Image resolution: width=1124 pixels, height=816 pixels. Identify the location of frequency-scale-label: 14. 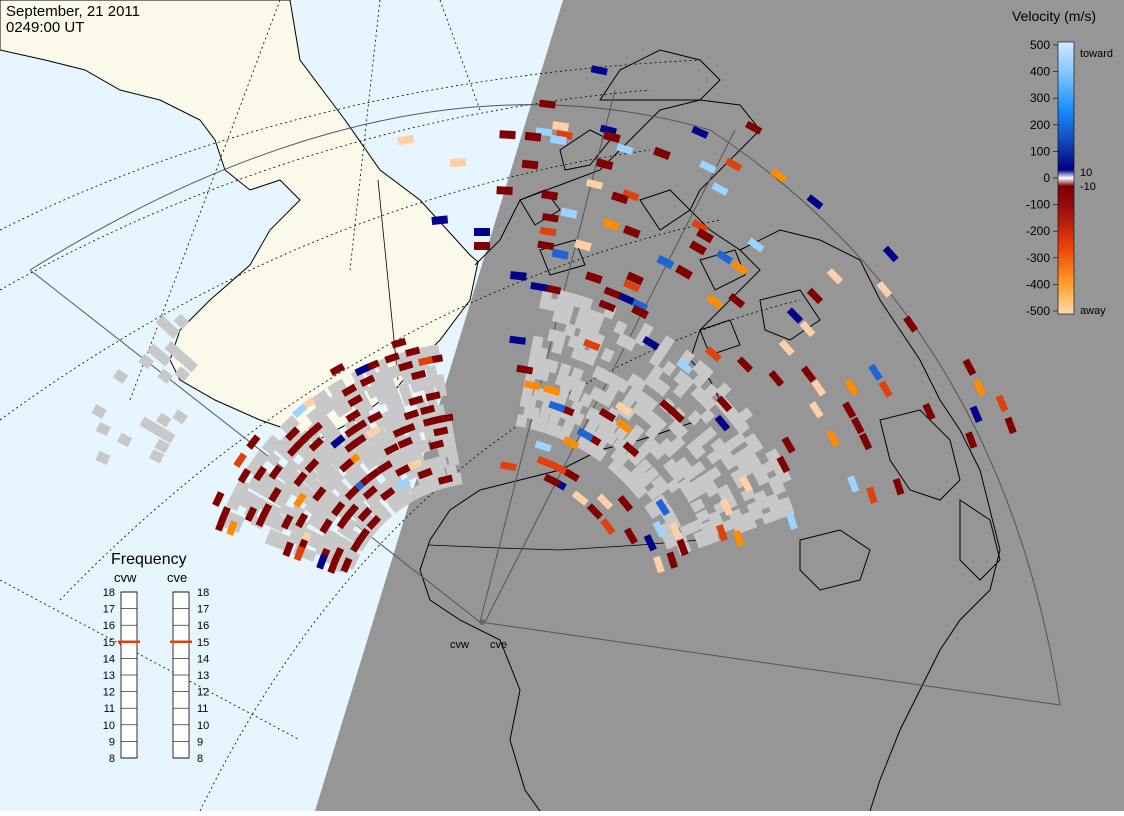
(203, 659).